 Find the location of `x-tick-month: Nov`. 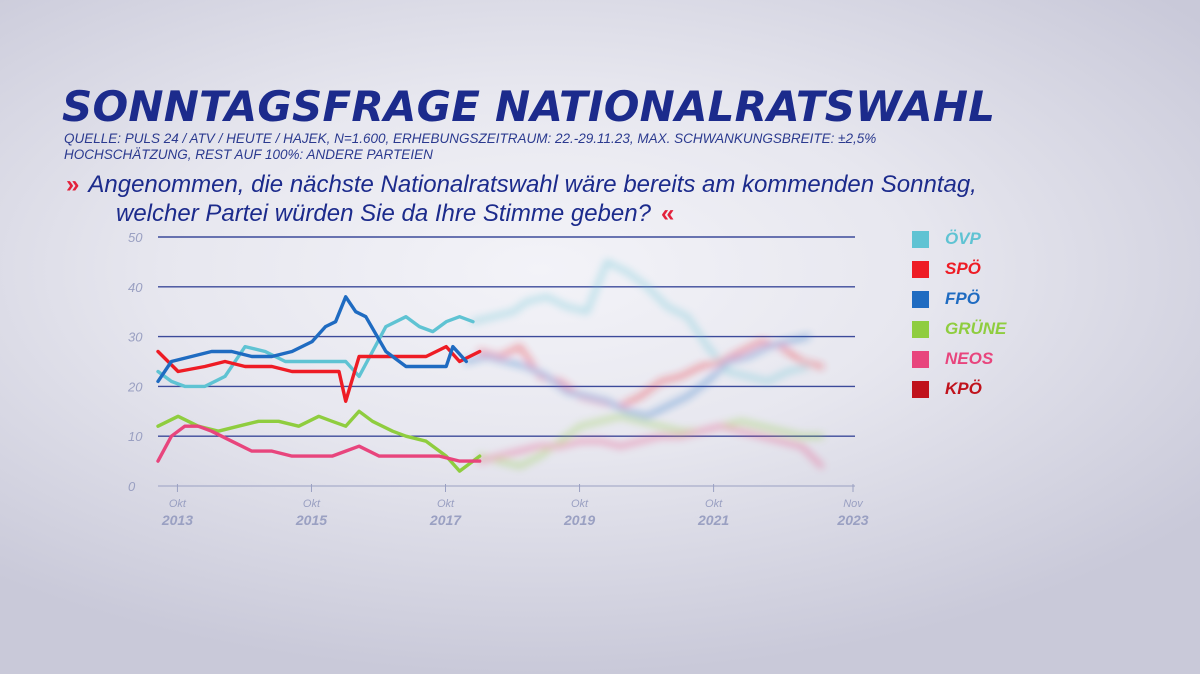

x-tick-month: Nov is located at coordinates (853, 504).